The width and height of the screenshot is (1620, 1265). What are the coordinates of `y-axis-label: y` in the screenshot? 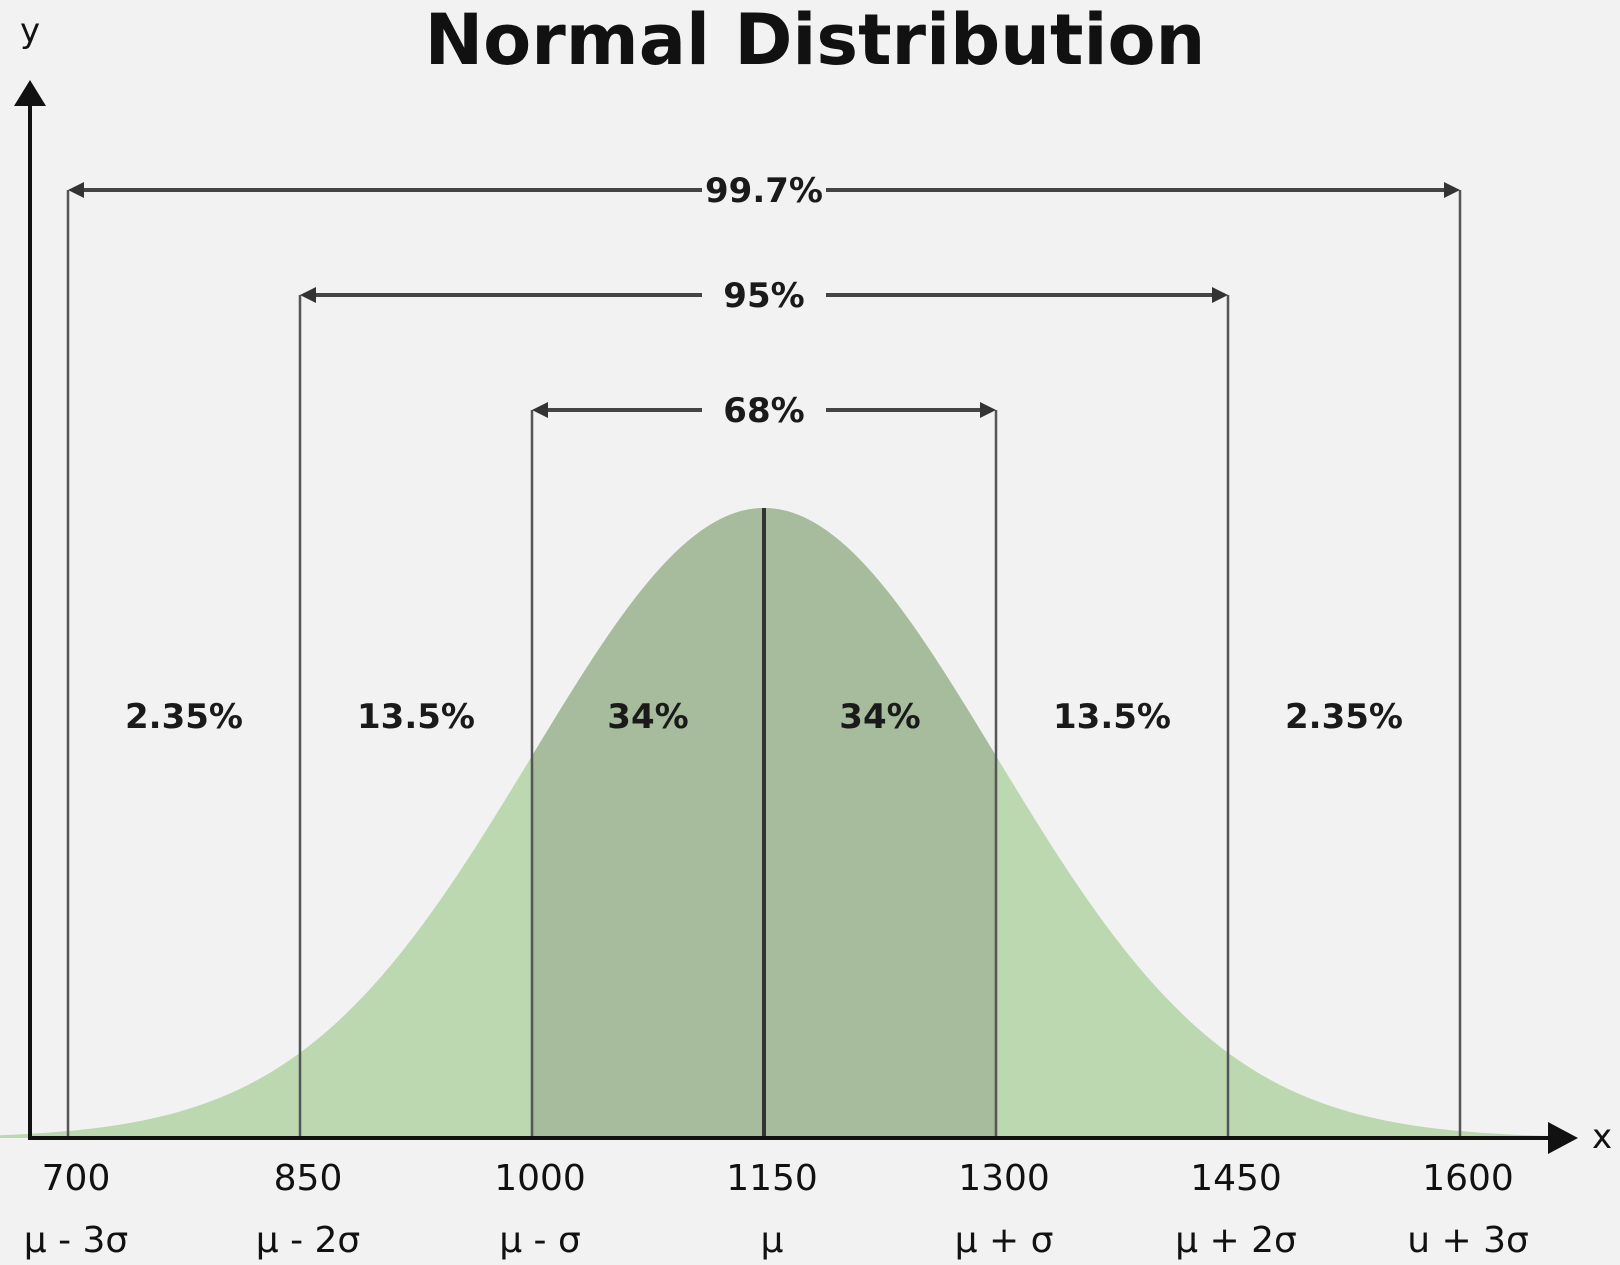 It's located at (30, 31).